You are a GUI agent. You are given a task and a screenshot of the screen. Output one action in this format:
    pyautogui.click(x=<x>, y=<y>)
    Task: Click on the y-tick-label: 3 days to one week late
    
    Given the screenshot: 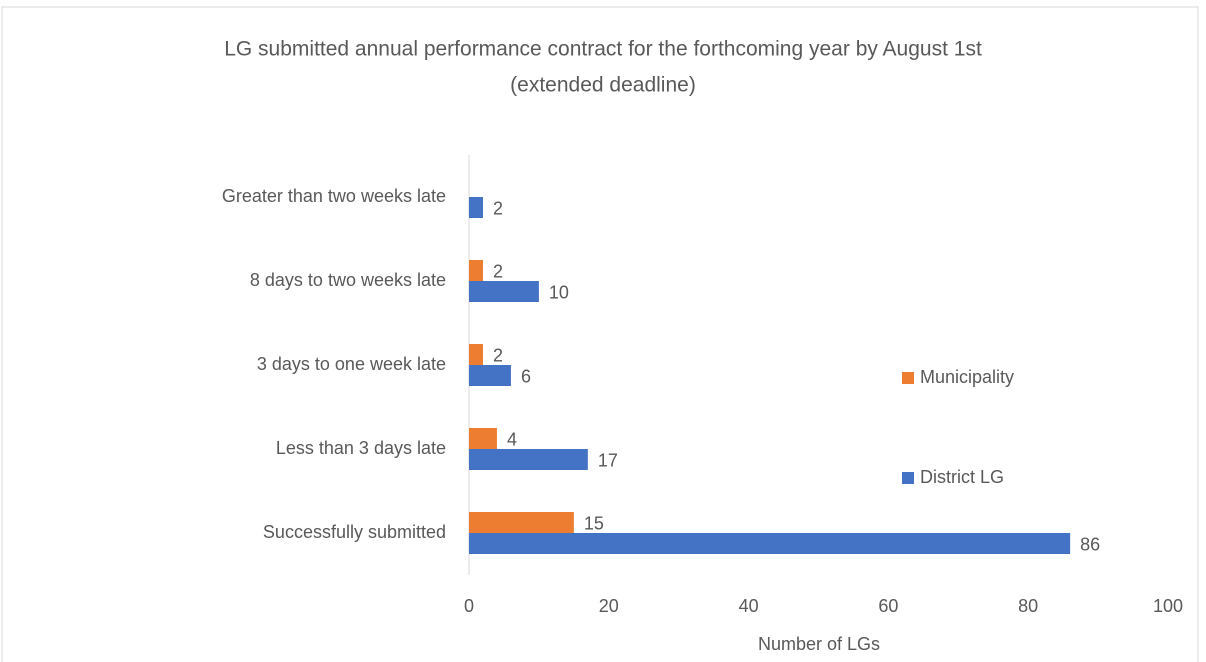 What is the action you would take?
    pyautogui.click(x=351, y=364)
    